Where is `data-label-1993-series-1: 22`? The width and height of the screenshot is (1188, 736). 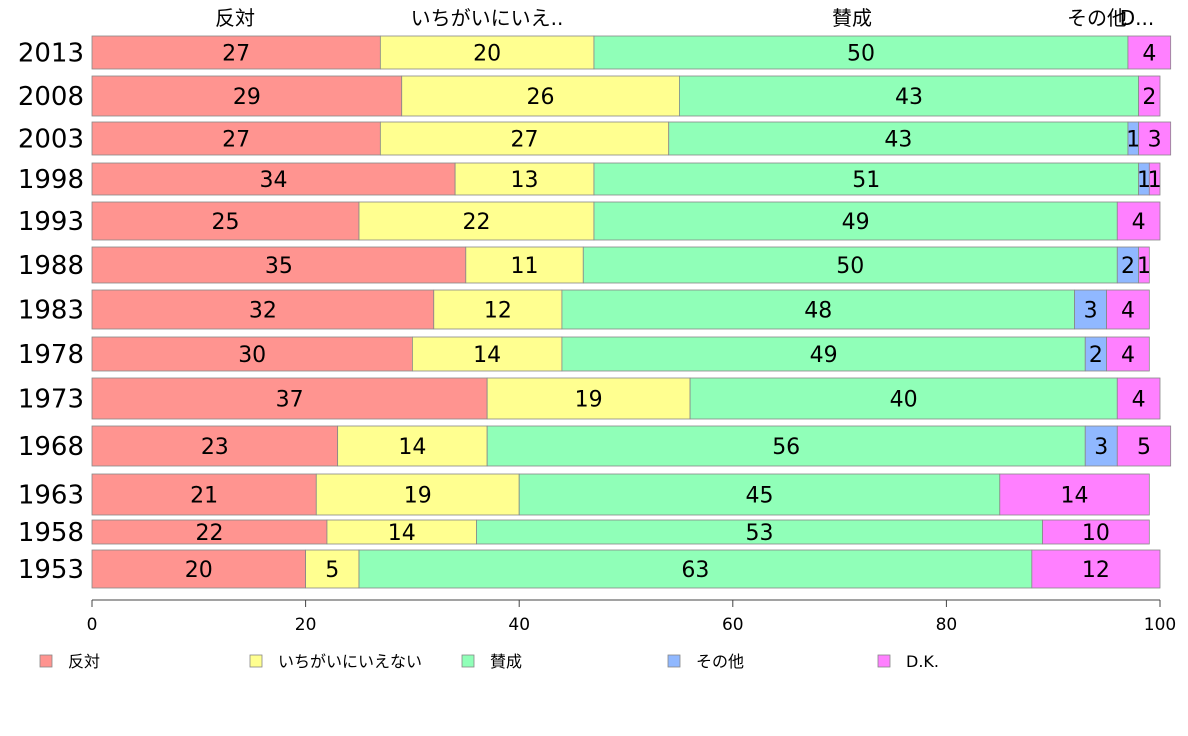
data-label-1993-series-1: 22 is located at coordinates (476, 222).